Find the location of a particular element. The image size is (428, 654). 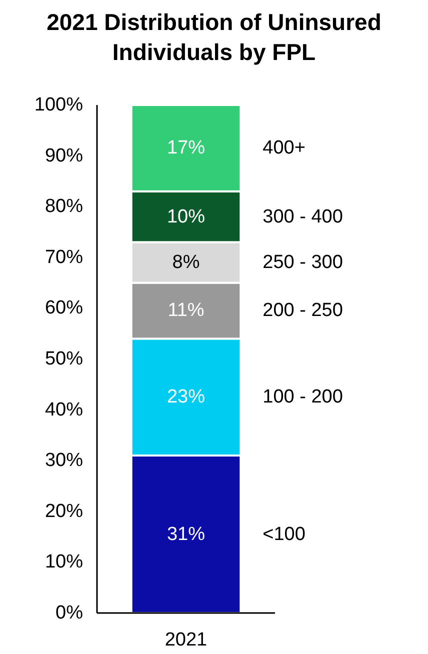

data-label: 23% is located at coordinates (186, 397).